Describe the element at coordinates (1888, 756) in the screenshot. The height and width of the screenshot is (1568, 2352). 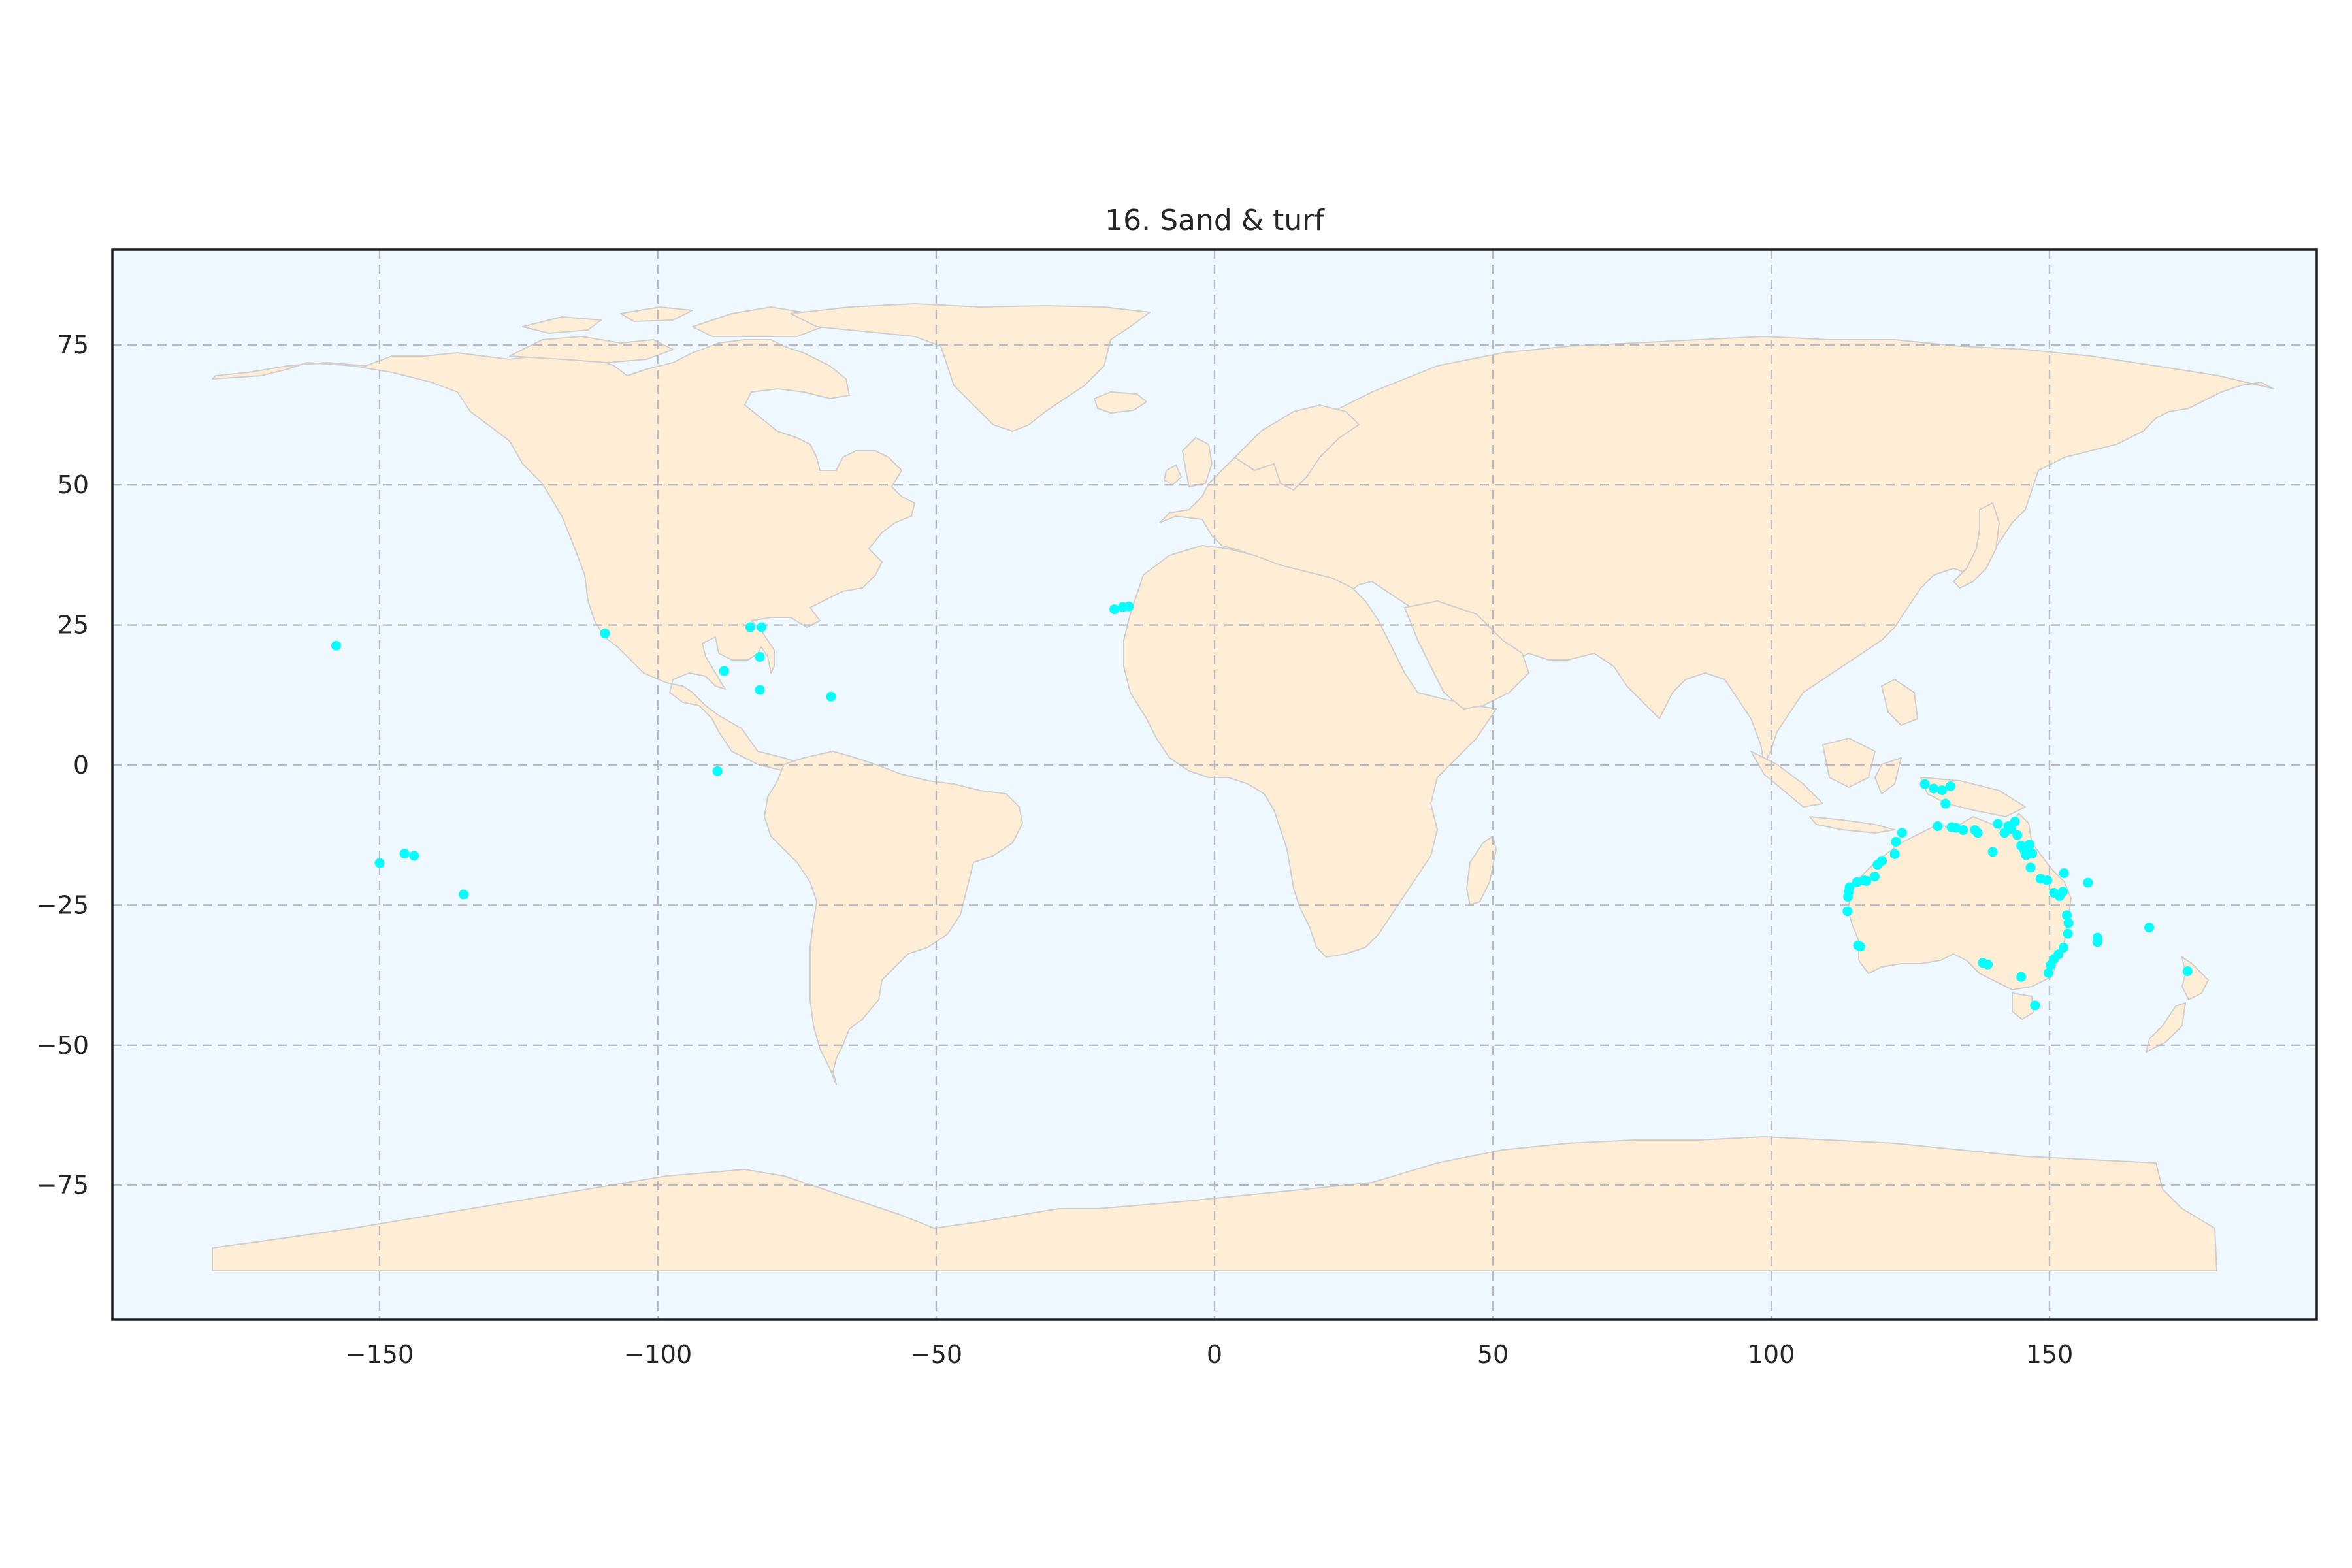
I see `indonesia-islands` at that location.